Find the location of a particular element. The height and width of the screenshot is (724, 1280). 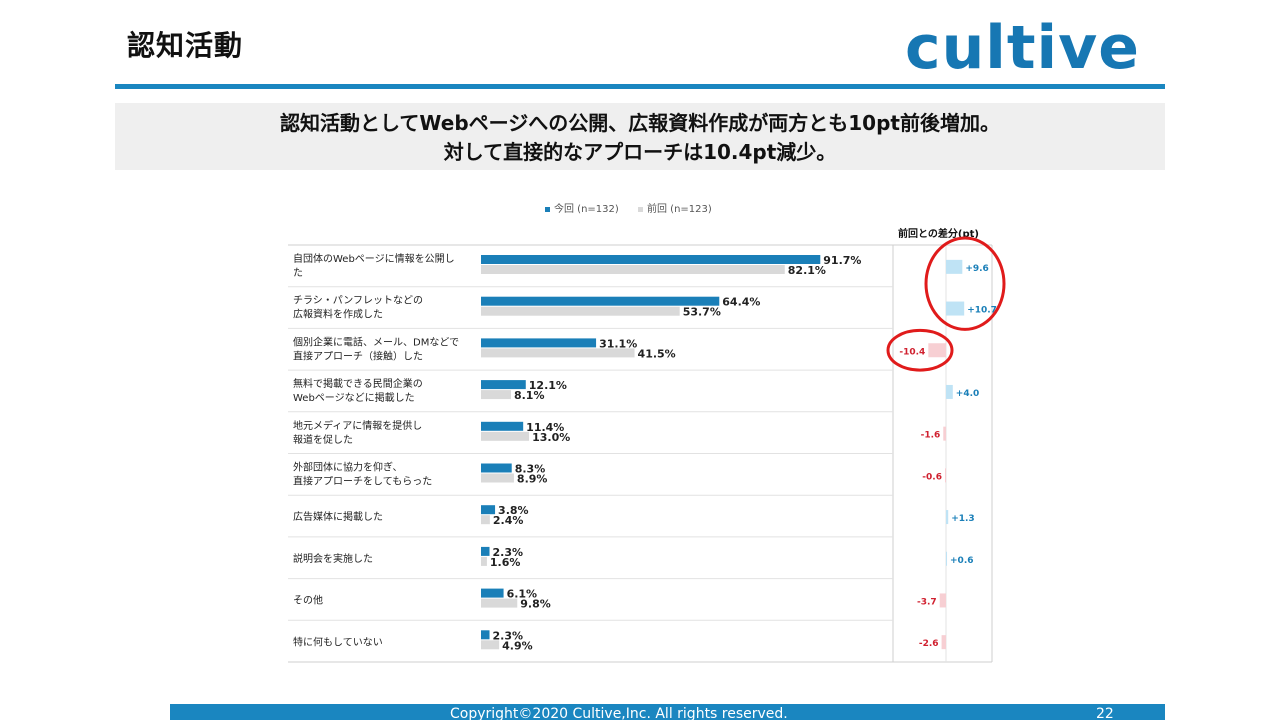

value-label-previous: 8.9% is located at coordinates (532, 479).